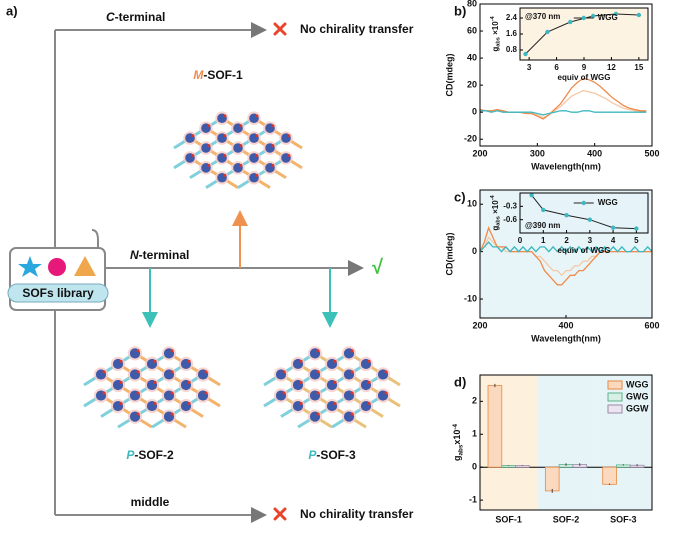  Describe the element at coordinates (332, 455) in the screenshot. I see `sof-label: P-SOF-3` at that location.